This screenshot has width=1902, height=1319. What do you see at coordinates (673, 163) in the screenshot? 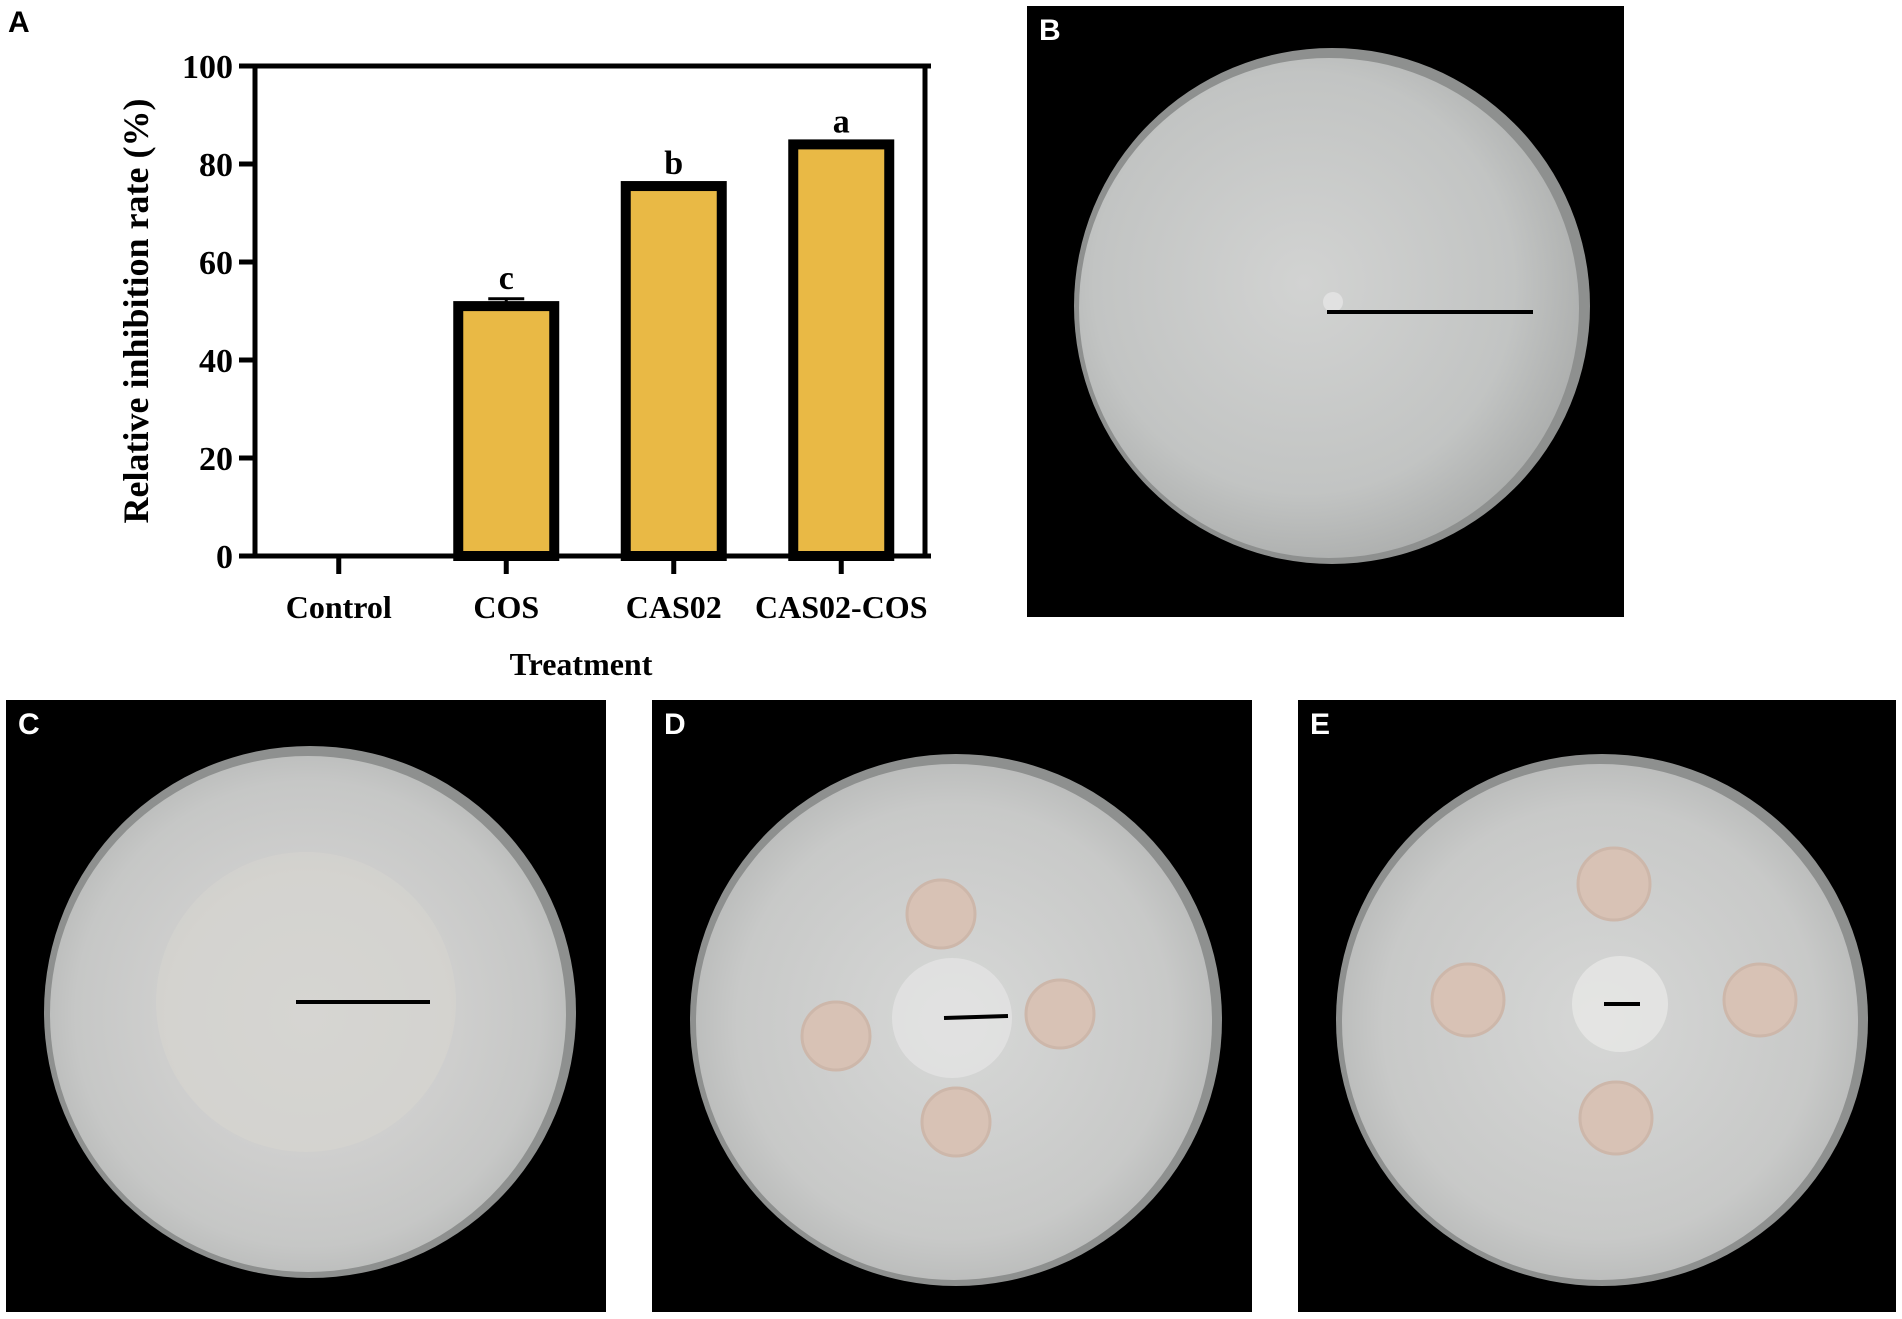
I see `significance-label: b` at bounding box center [673, 163].